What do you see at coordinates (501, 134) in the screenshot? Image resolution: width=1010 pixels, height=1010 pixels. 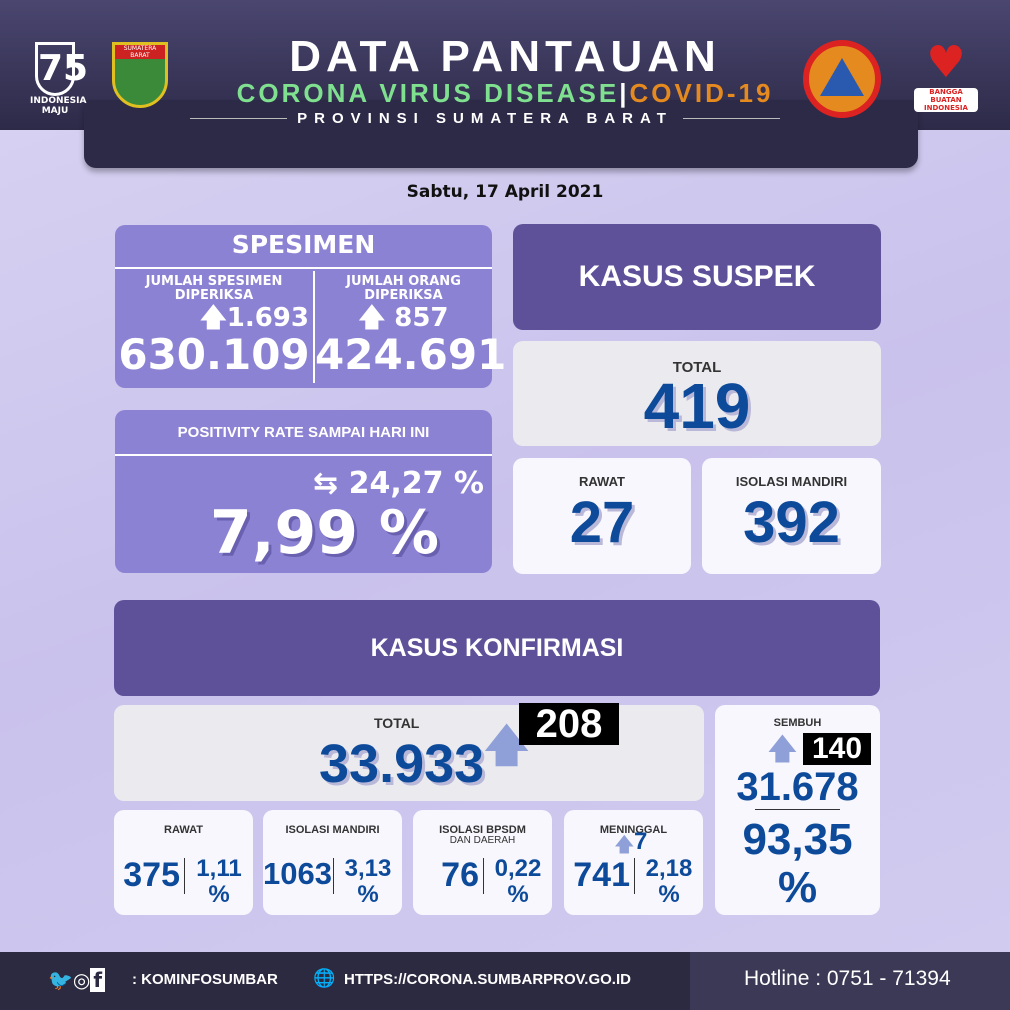 I see `header-tab` at bounding box center [501, 134].